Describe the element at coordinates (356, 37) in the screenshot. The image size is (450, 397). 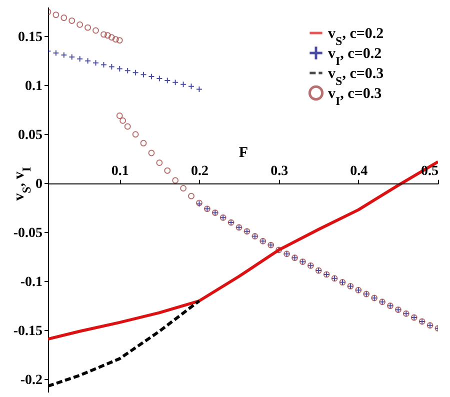
I see `legend-label: v$_{S}$, c=0.2` at that location.